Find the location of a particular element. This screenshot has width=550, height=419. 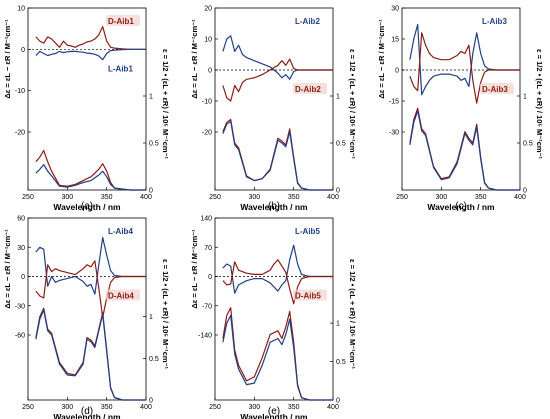

series-line-l-aib4-cd is located at coordinates (90, 265).